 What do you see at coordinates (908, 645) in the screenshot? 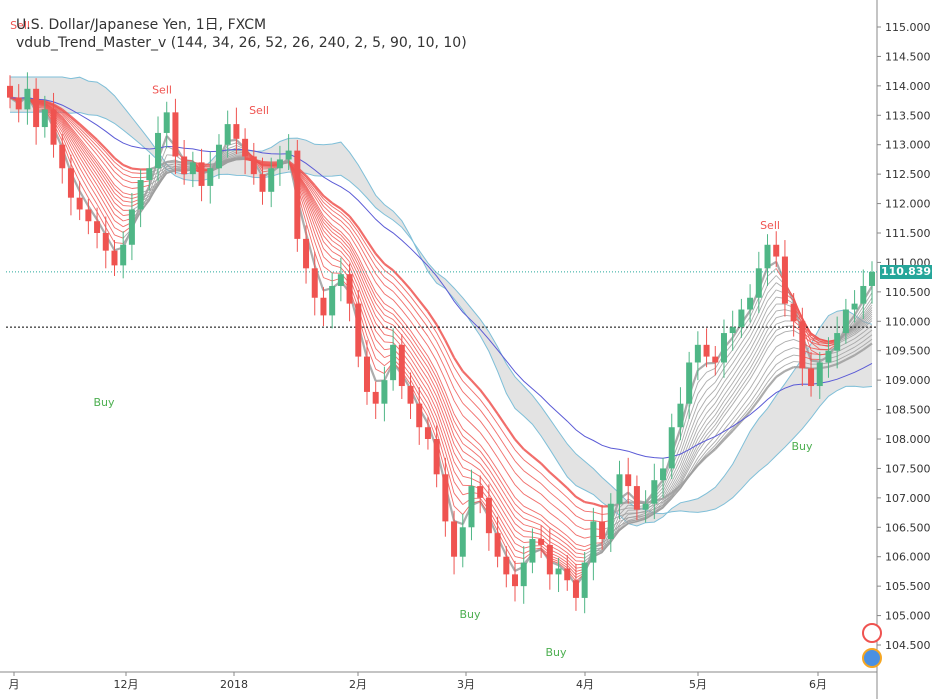
I see `y-tick-label: 104.500` at bounding box center [908, 645].